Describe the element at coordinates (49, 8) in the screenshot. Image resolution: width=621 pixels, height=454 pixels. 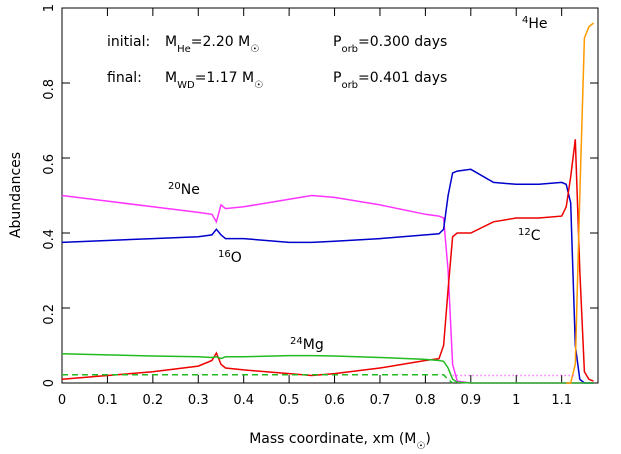
I see `y-tick-label: 1` at that location.